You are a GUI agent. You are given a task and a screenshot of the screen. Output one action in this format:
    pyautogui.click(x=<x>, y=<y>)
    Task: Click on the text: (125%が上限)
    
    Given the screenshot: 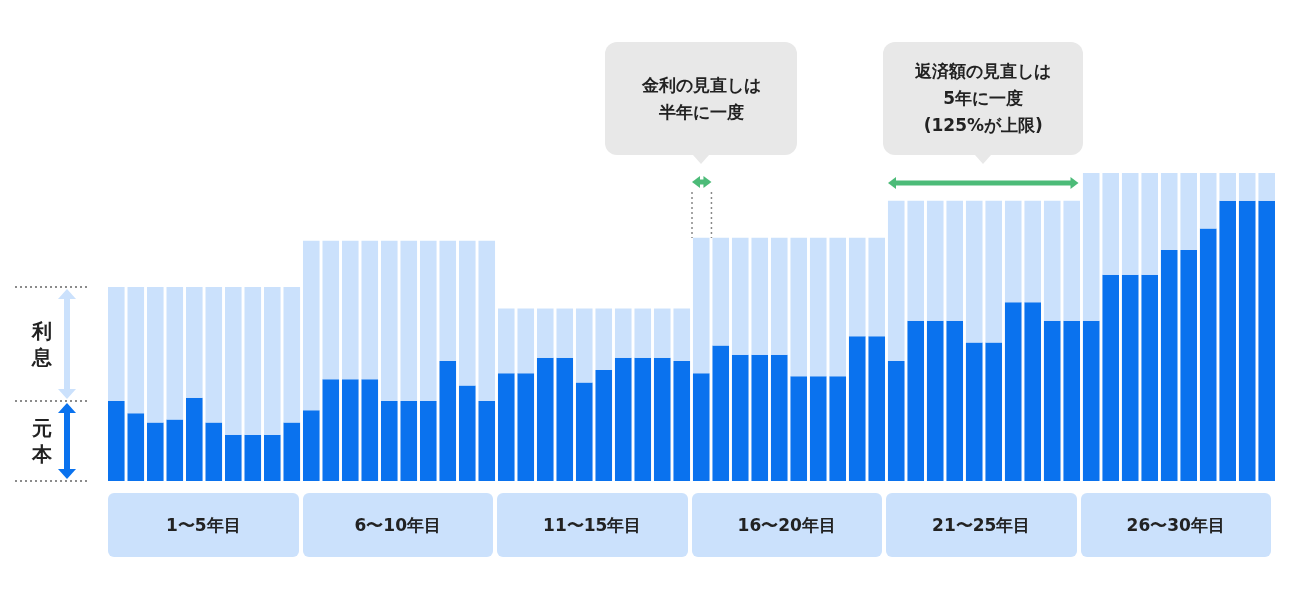 What is the action you would take?
    pyautogui.click(x=983, y=125)
    